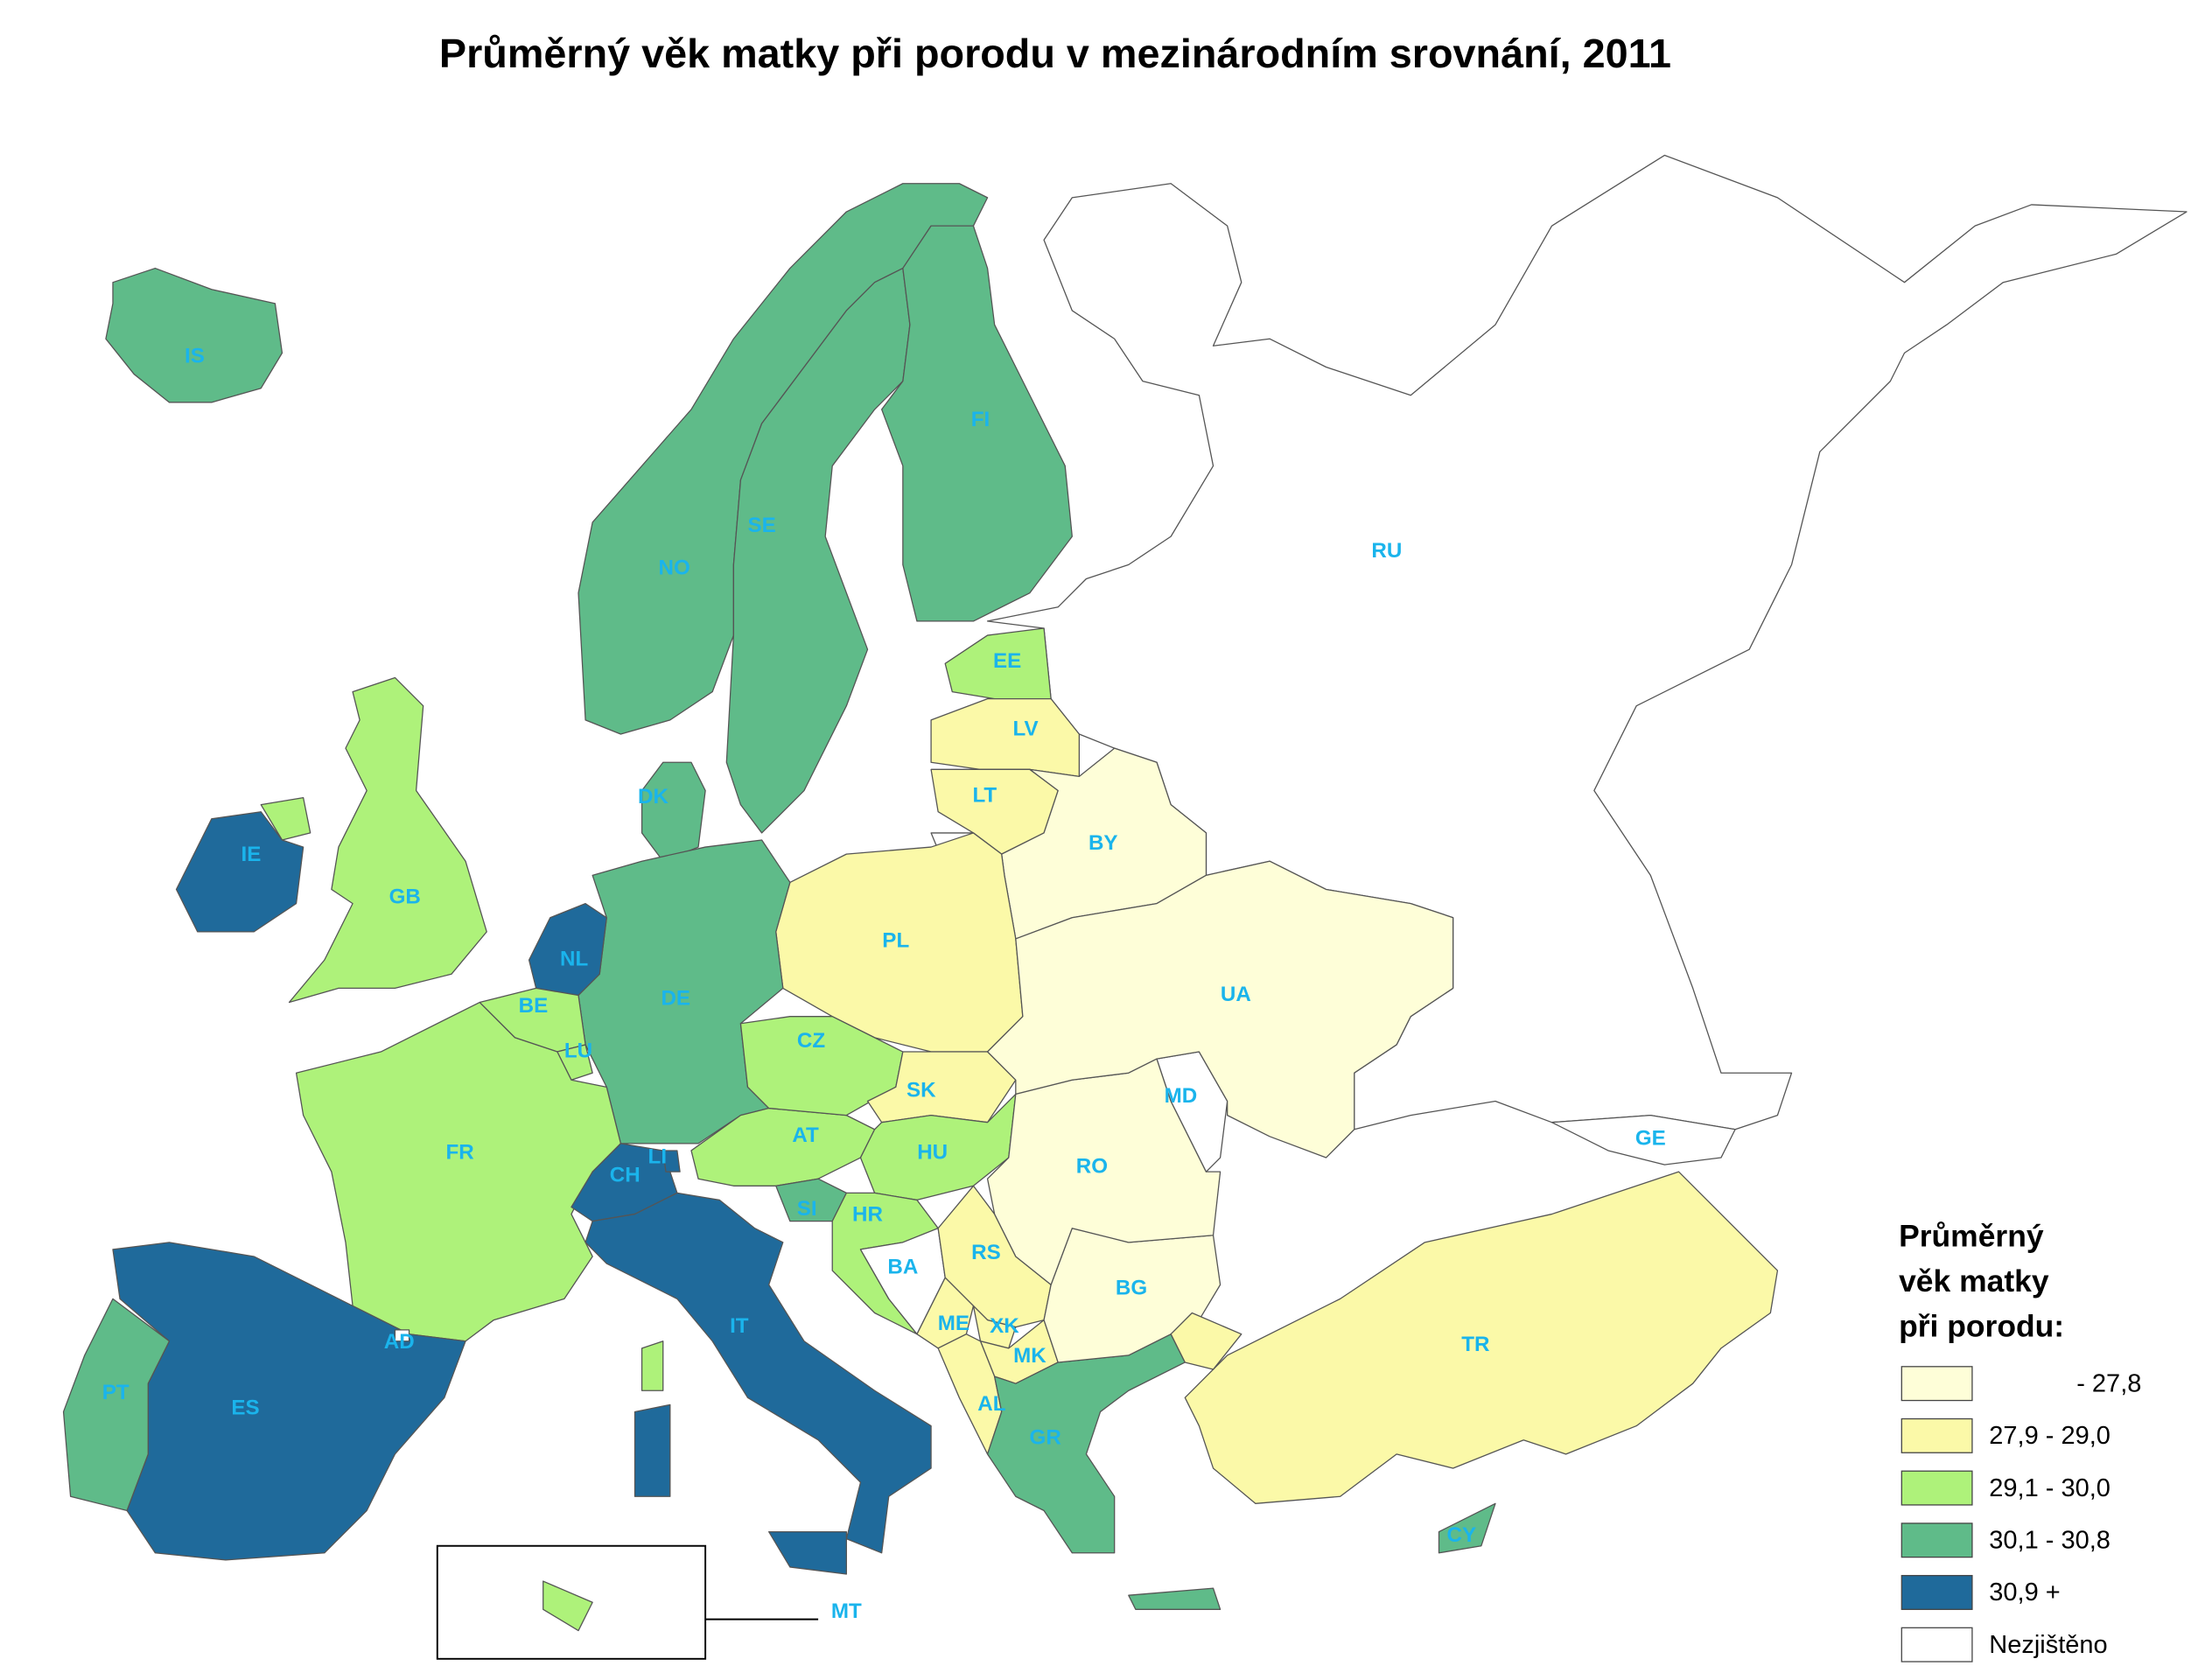  What do you see at coordinates (459, 1153) in the screenshot?
I see `country-code: FR` at bounding box center [459, 1153].